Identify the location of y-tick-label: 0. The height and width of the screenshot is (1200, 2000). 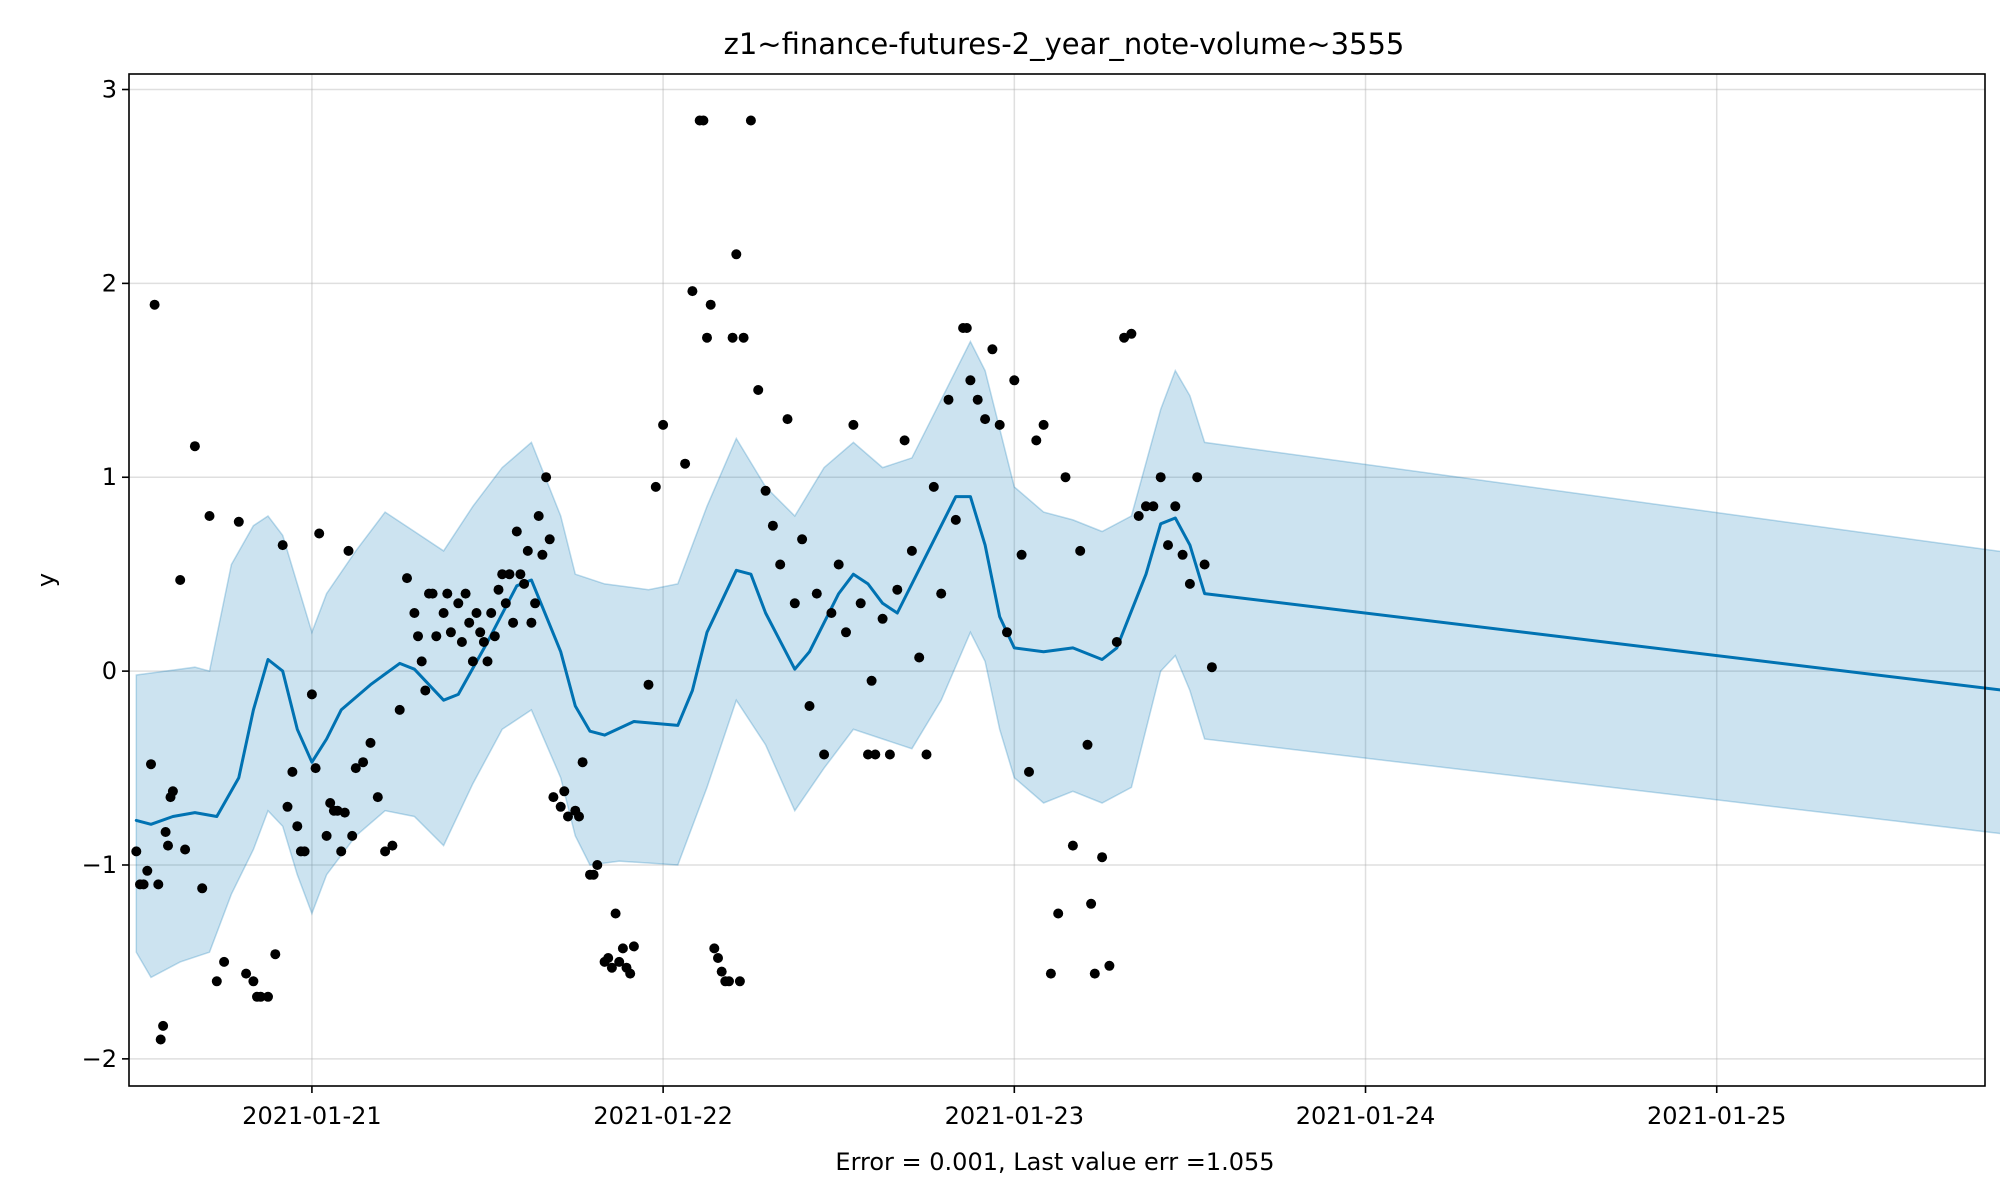
(109, 671).